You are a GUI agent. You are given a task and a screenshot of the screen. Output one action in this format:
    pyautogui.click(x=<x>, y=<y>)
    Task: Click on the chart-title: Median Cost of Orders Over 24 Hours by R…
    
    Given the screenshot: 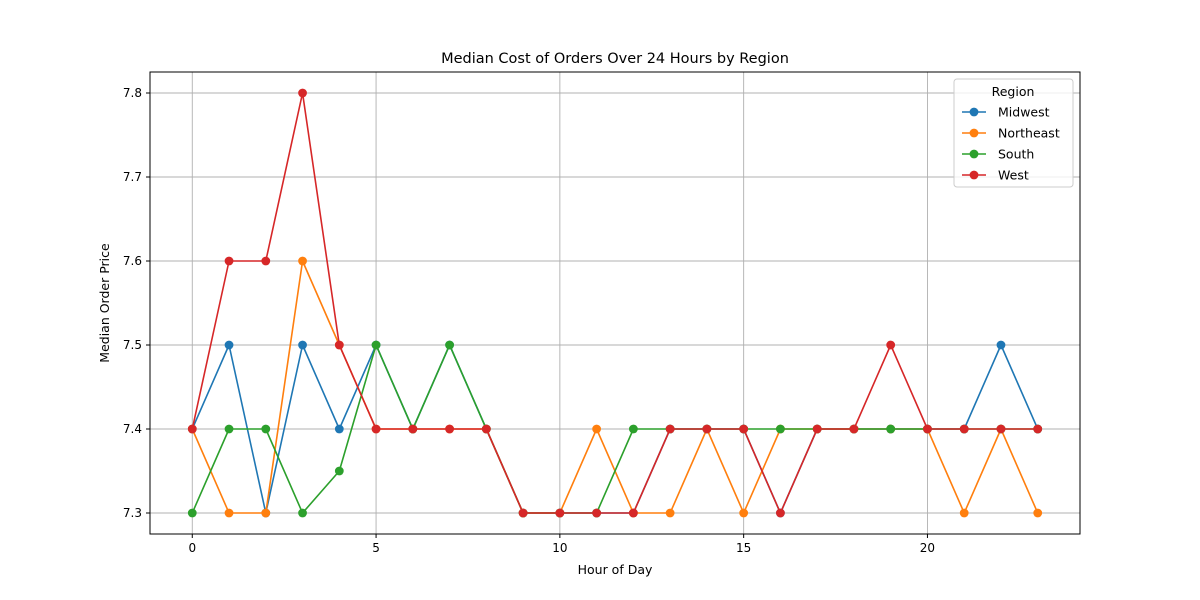 What is the action you would take?
    pyautogui.click(x=615, y=59)
    